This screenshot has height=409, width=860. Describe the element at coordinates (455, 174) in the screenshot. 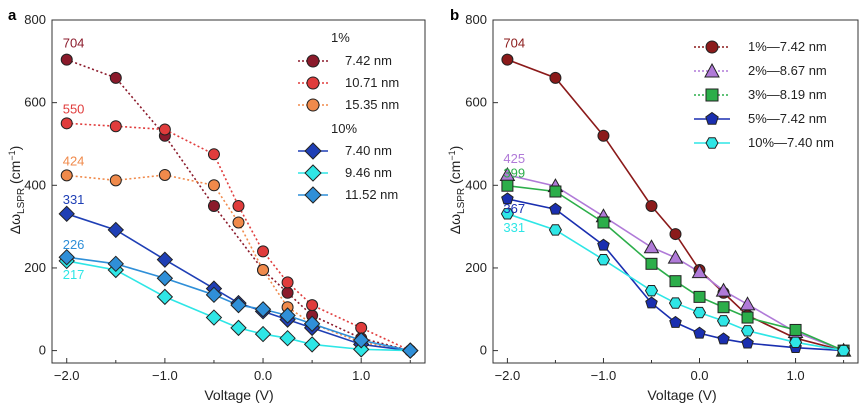

I see `panel-b-ylabel-unit: (cm` at that location.